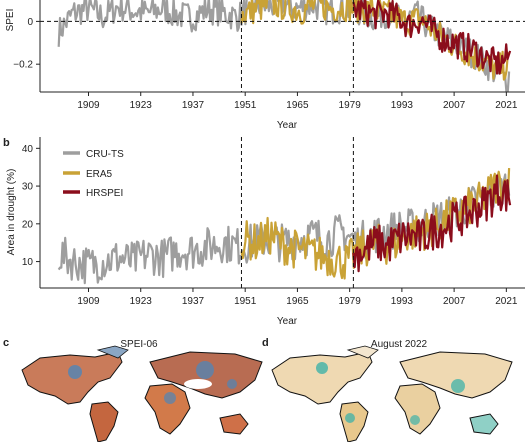 The width and height of the screenshot is (530, 442). I want to click on panel-a-y-tick-label-0: 0, so click(30, 22).